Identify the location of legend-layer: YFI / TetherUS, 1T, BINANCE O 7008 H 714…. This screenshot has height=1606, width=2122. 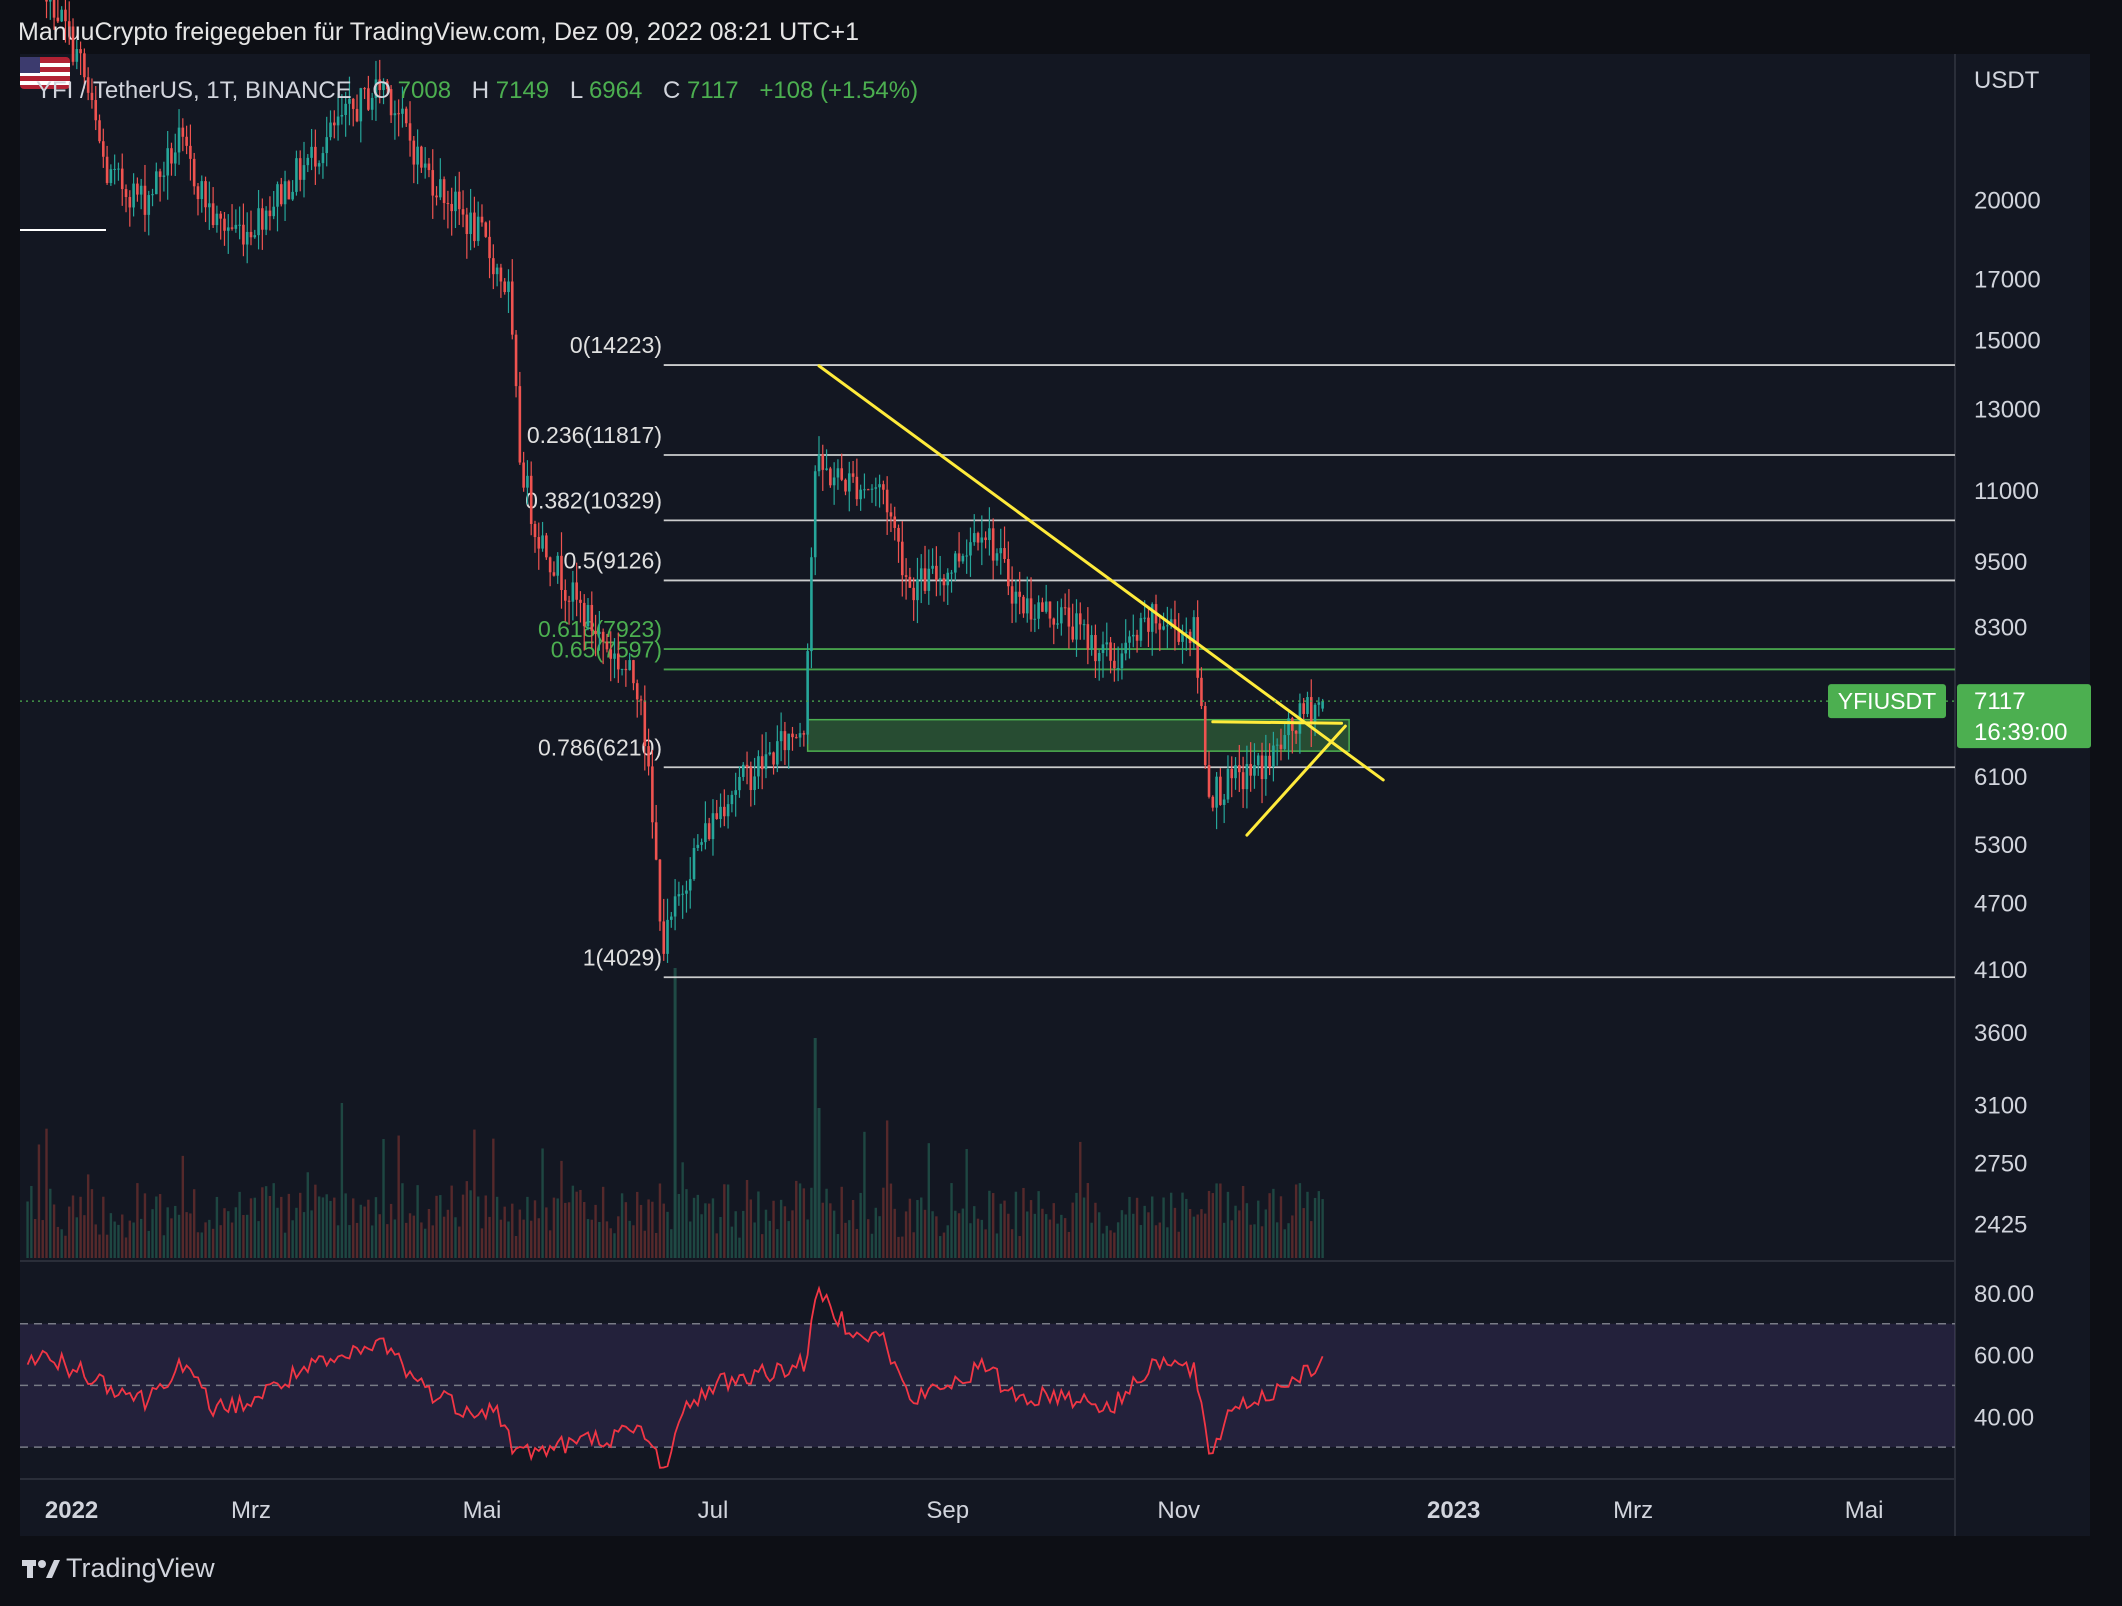
(469, 144).